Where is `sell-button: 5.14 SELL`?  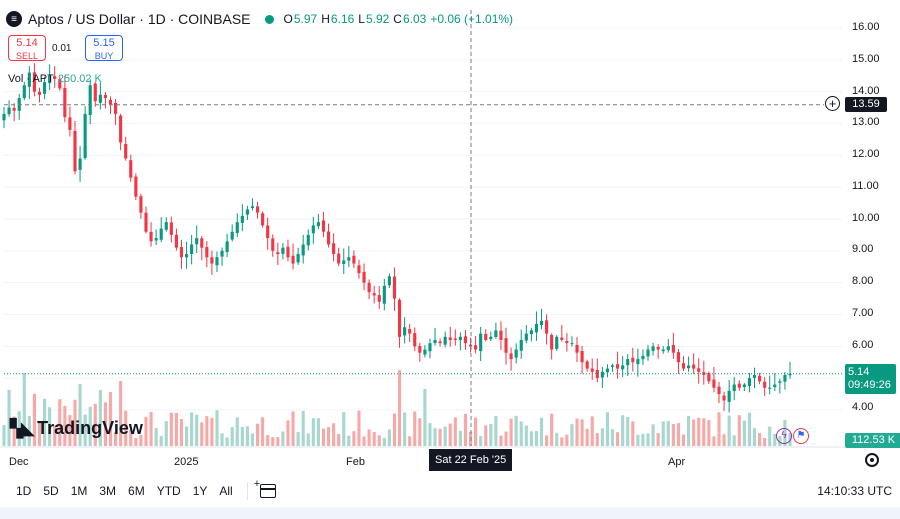
sell-button: 5.14 SELL is located at coordinates (27, 48).